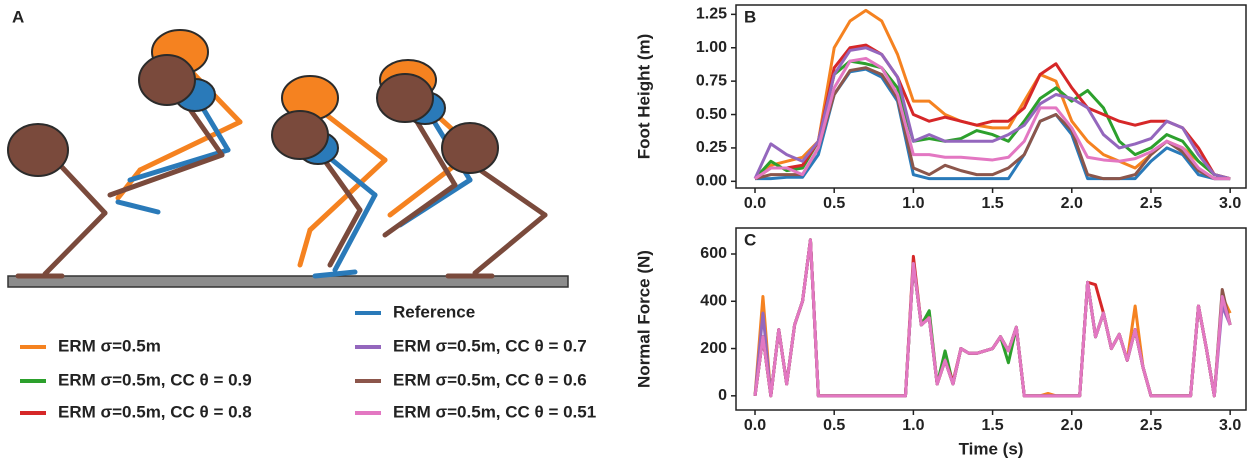 This screenshot has height=466, width=1260. Describe the element at coordinates (750, 239) in the screenshot. I see `panel-label: C` at that location.